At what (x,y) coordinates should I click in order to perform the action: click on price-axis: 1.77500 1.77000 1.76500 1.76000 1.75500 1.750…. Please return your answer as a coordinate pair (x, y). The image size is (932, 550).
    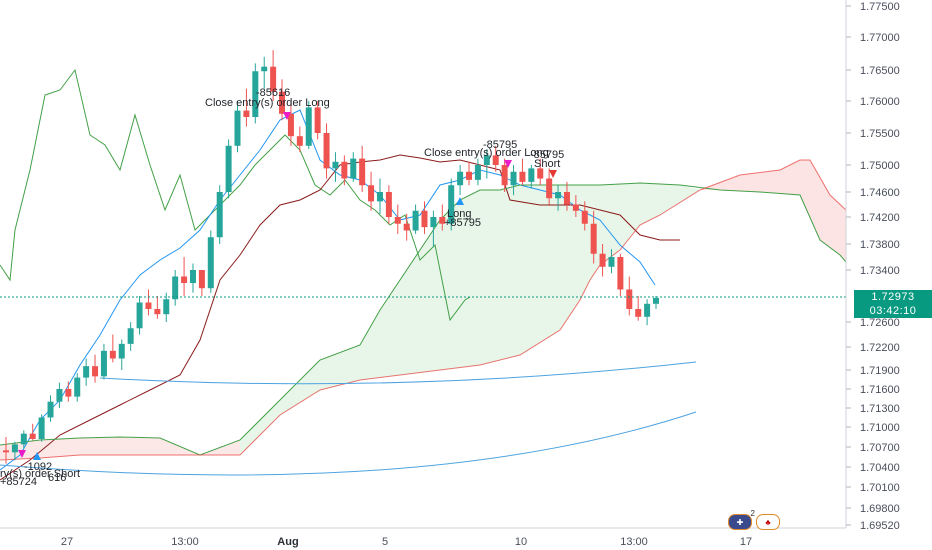
    Looking at the image, I should click on (873, 266).